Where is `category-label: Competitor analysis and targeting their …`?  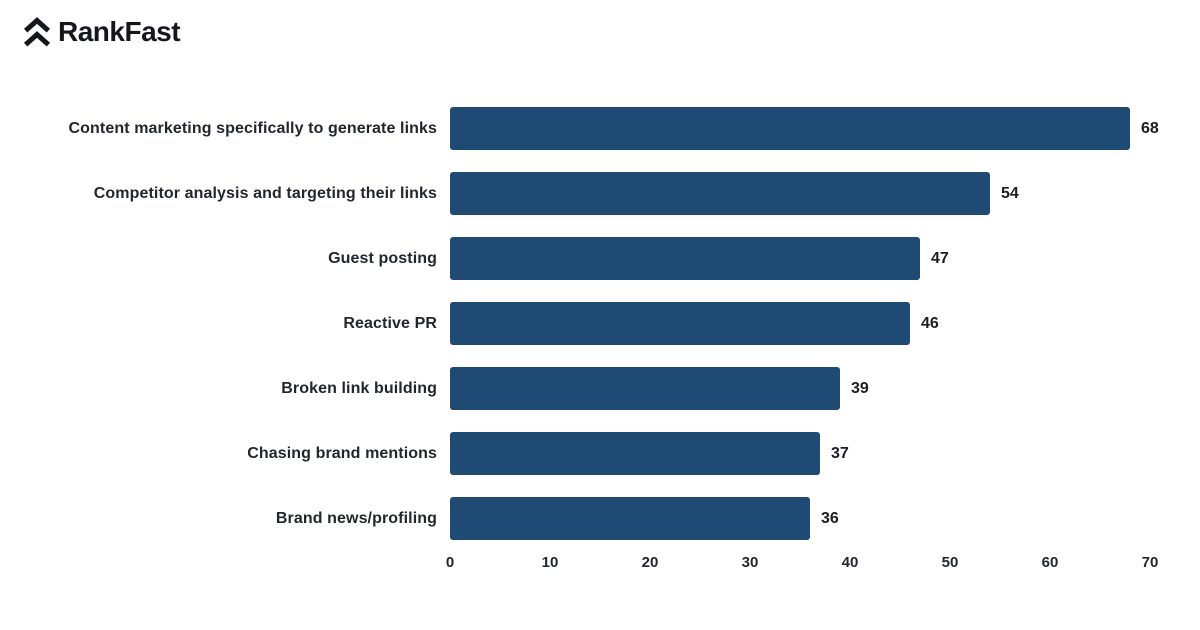
category-label: Competitor analysis and targeting their … is located at coordinates (265, 193).